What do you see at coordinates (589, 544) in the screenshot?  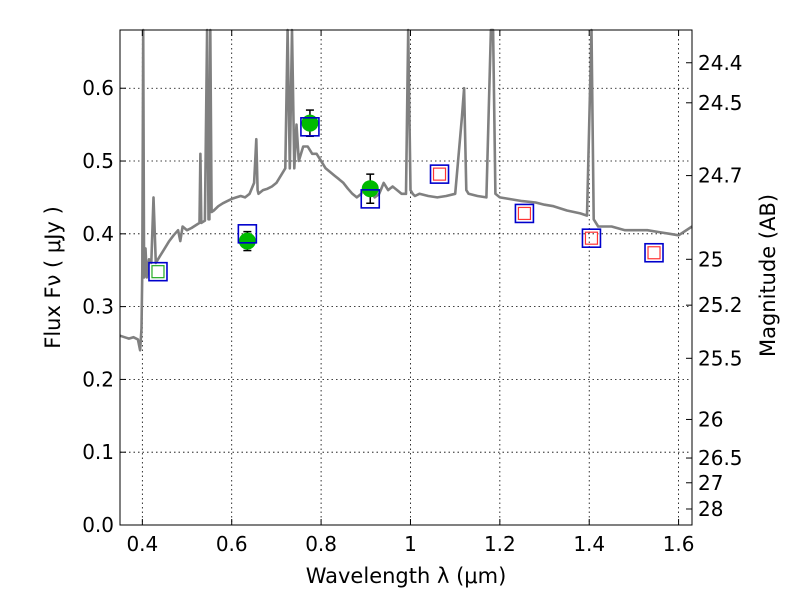 I see `x-tick-label: 1.4` at bounding box center [589, 544].